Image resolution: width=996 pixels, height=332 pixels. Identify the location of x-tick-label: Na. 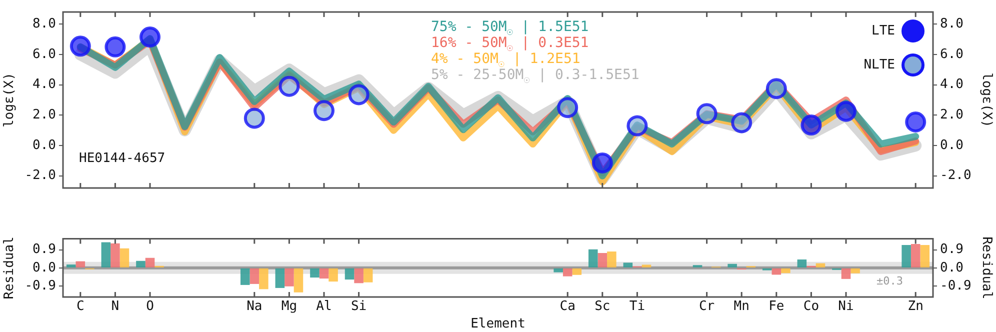
(254, 306).